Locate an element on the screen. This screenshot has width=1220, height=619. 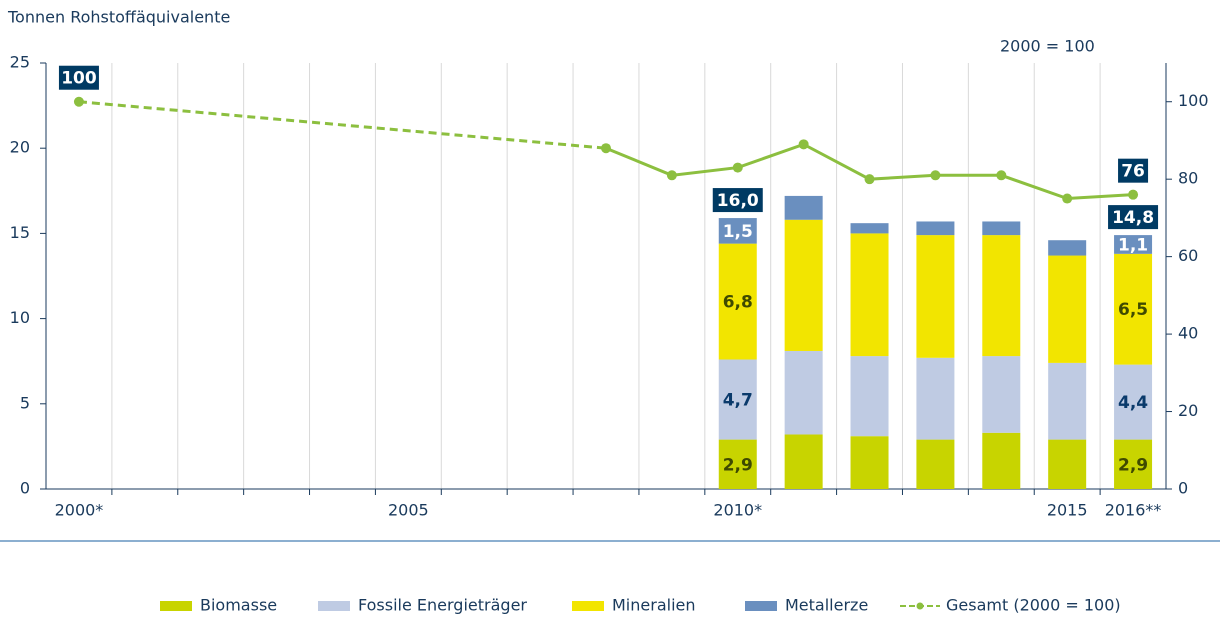
x-tick-label: 2015 is located at coordinates (1067, 510).